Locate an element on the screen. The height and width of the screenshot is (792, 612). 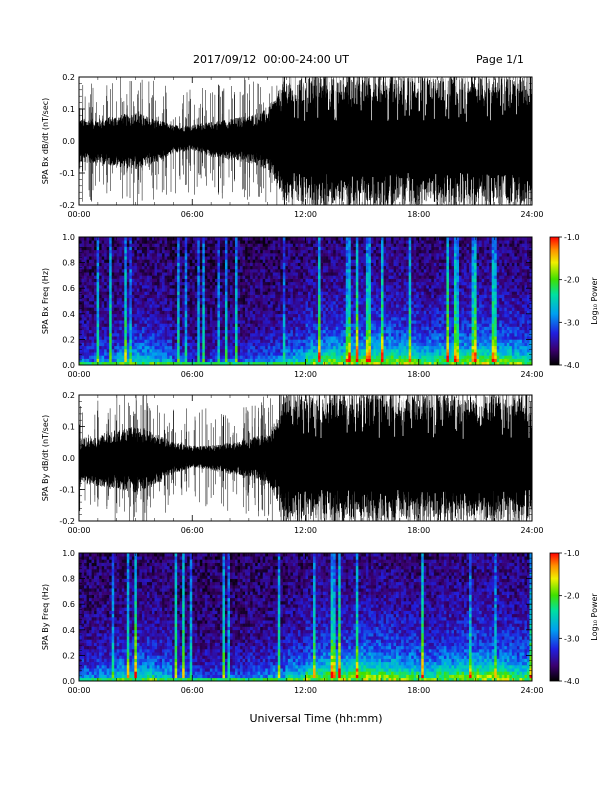
y-tick-label: 0.0 is located at coordinates (68, 141).